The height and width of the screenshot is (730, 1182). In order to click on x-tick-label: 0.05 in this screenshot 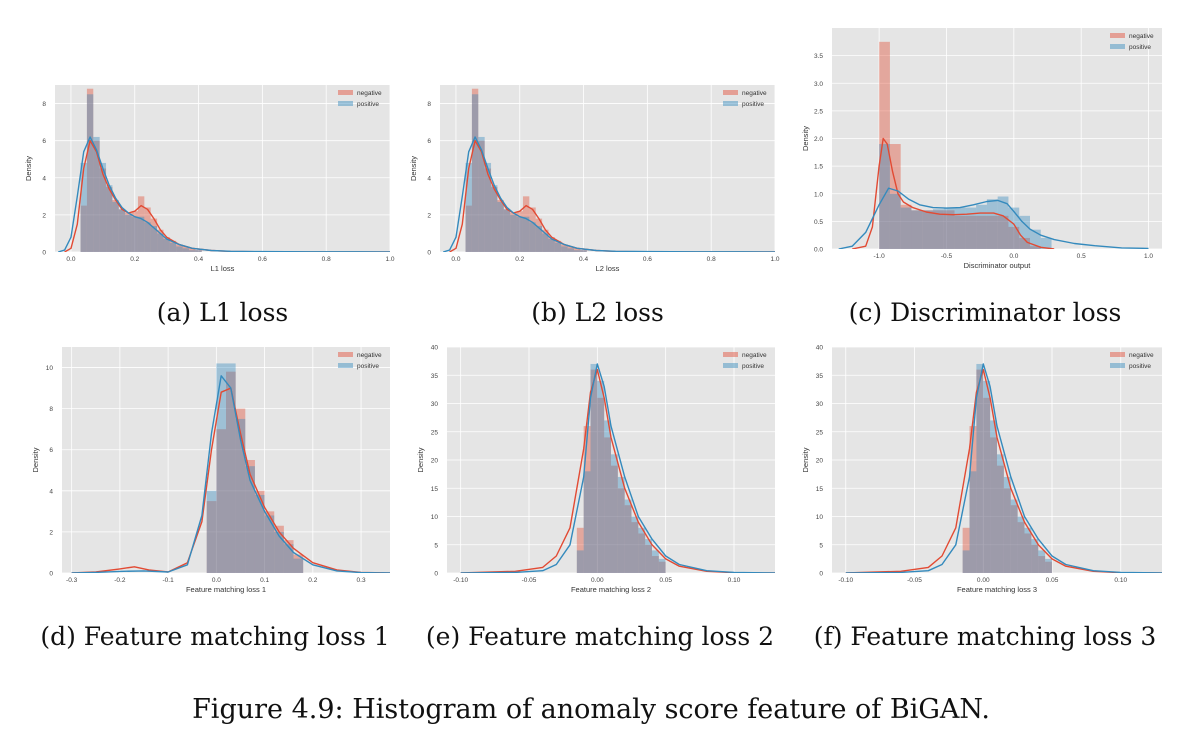, I will do `click(665, 580)`.